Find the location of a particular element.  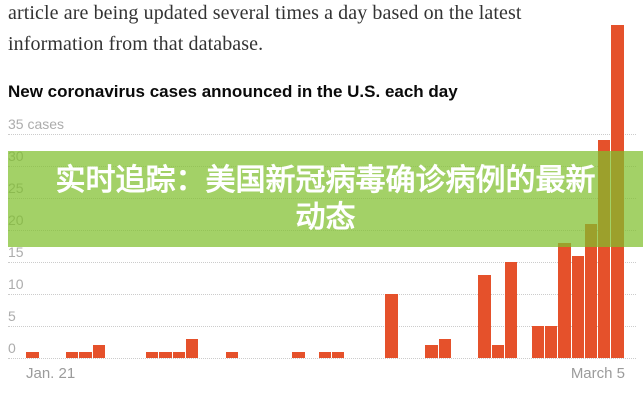

y-axis-label: 0 is located at coordinates (12, 347).